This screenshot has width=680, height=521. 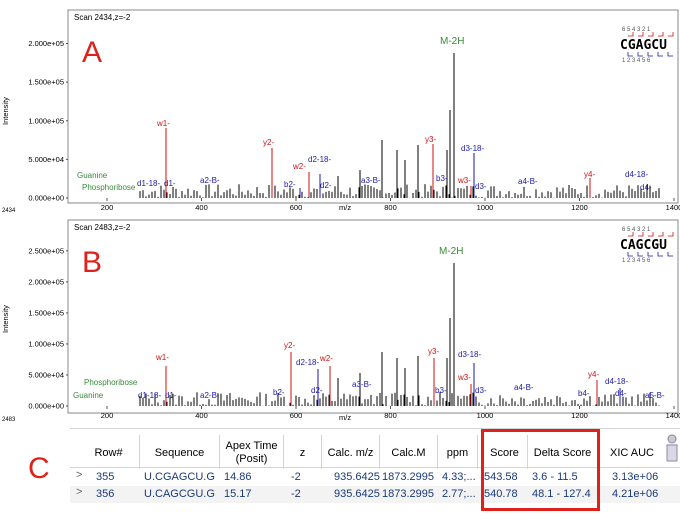 What do you see at coordinates (46, 250) in the screenshot?
I see `y-tick-label: 2.500e+05` at bounding box center [46, 250].